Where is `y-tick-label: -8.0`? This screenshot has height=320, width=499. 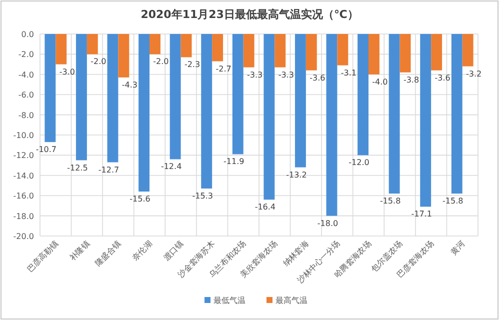 y-tick-label: -8.0 is located at coordinates (26, 115).